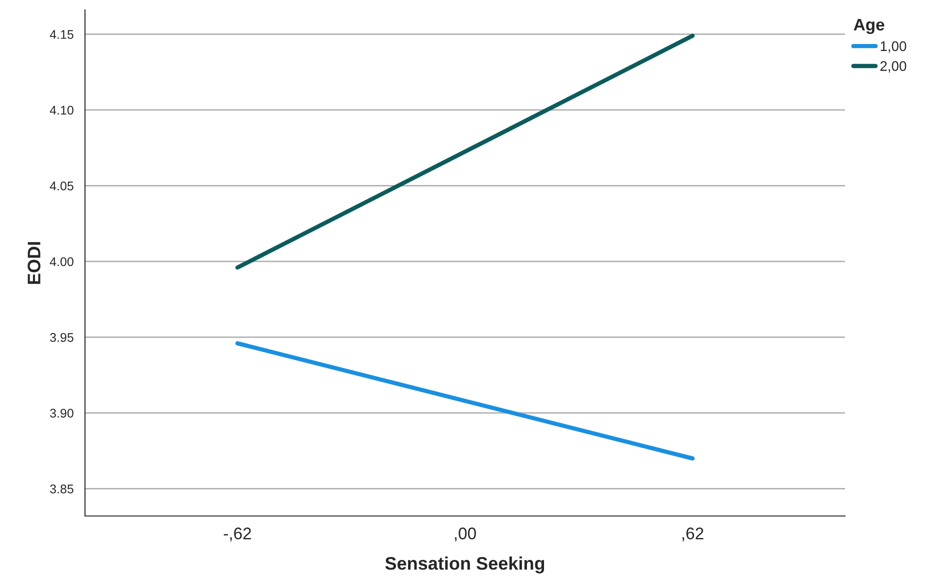  I want to click on y-tick-label: 3.95, so click(62, 337).